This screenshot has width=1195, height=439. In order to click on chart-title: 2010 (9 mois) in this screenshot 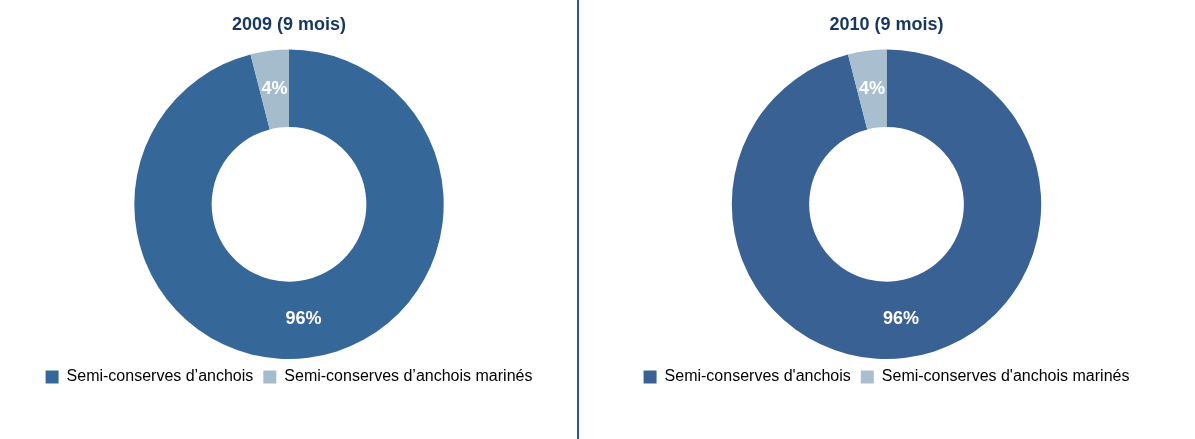, I will do `click(886, 23)`.